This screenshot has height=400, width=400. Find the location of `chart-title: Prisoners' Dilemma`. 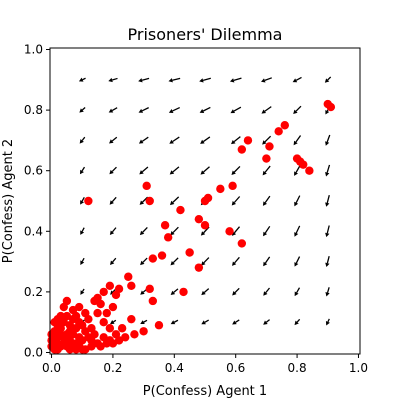

chart-title: Prisoners' Dilemma is located at coordinates (205, 34).